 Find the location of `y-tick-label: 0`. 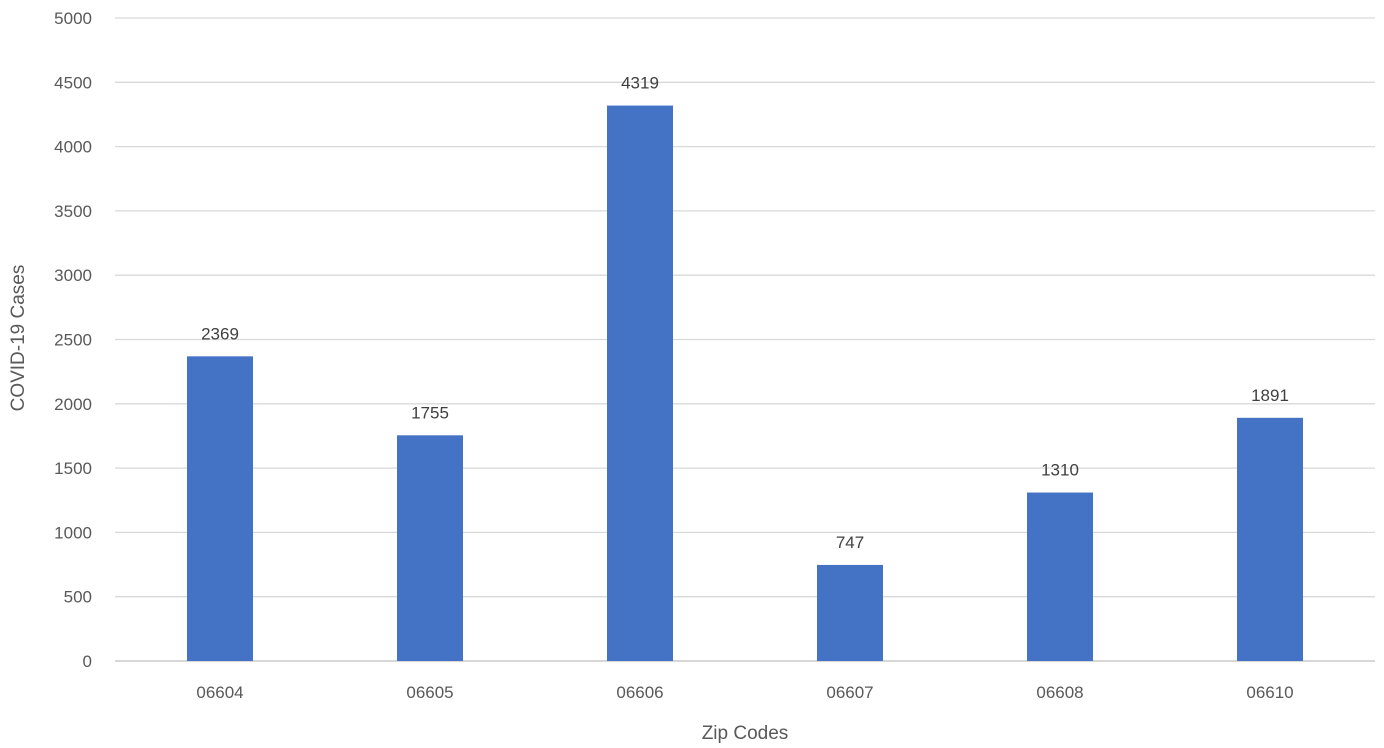

y-tick-label: 0 is located at coordinates (87, 661).